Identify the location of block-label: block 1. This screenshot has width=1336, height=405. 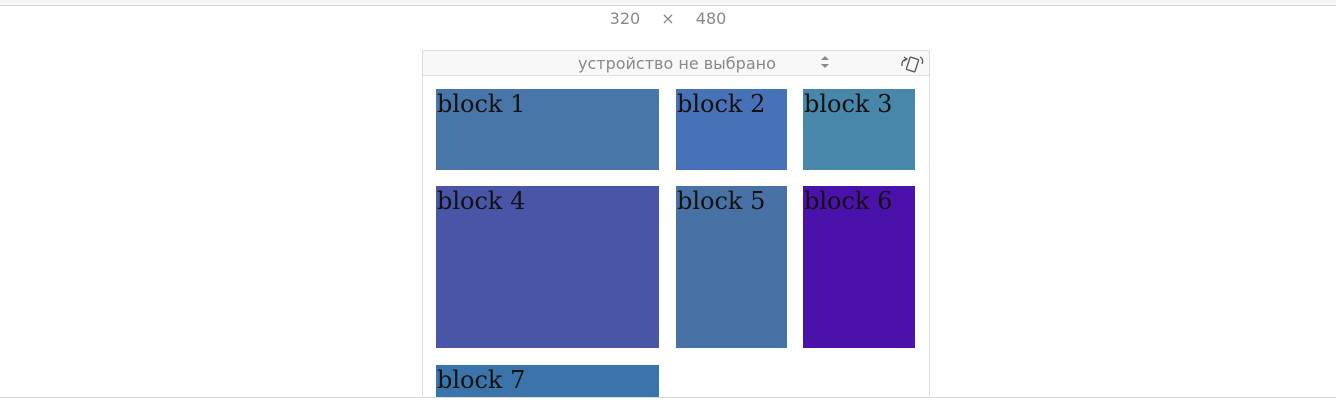
(481, 104).